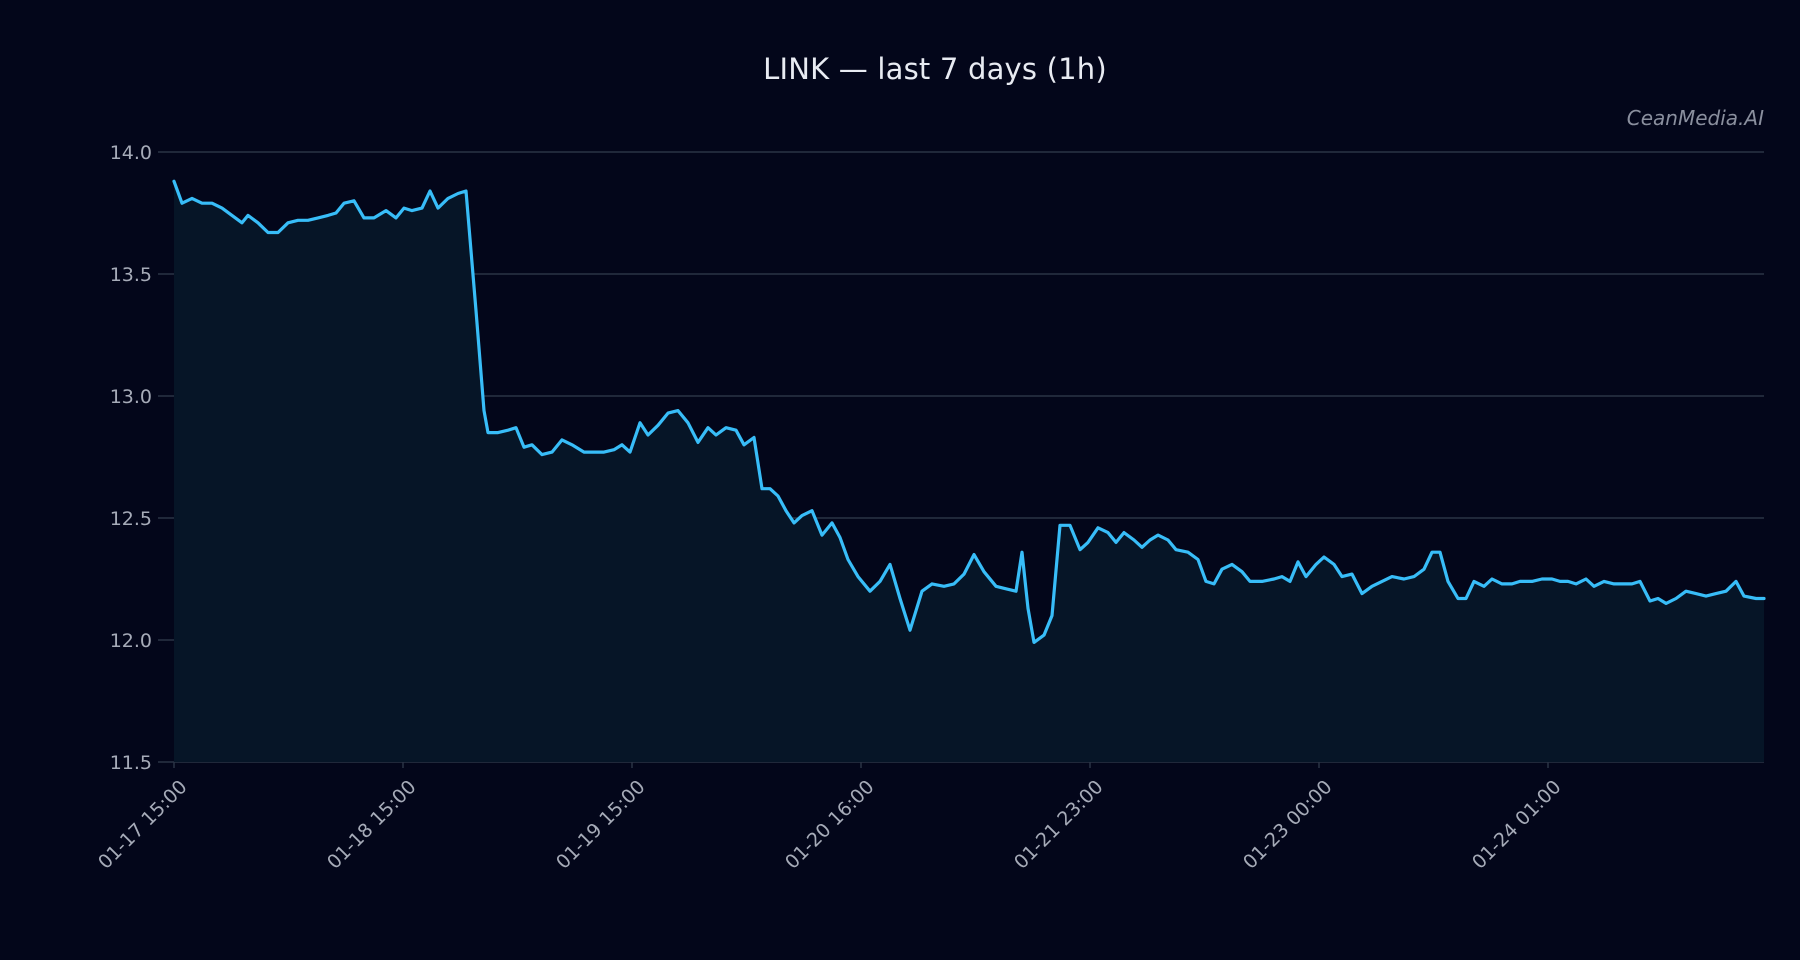 The height and width of the screenshot is (960, 1800). I want to click on y-tick-label: 11.5, so click(131, 763).